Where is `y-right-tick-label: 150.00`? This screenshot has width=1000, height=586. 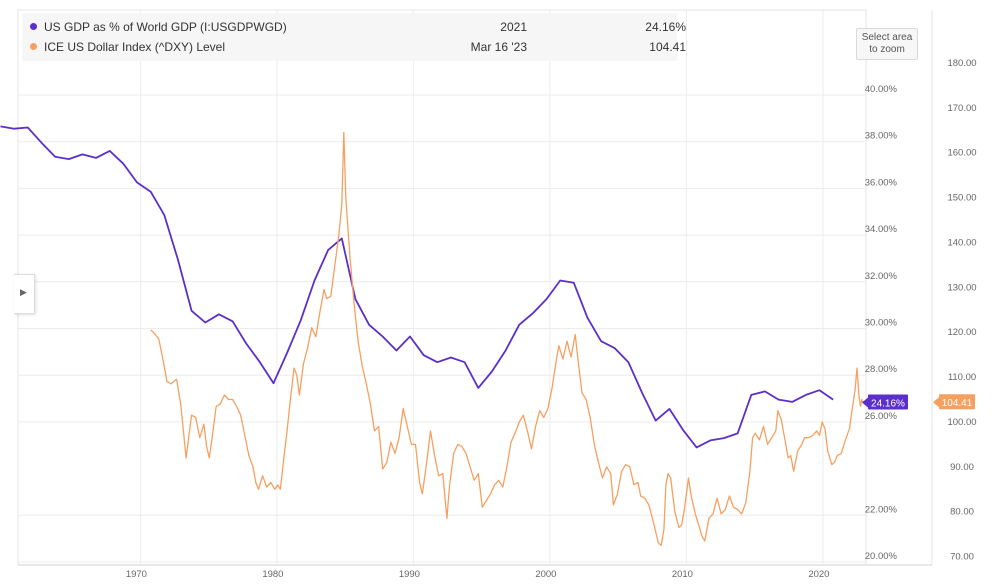
y-right-tick-label: 150.00 is located at coordinates (961, 198).